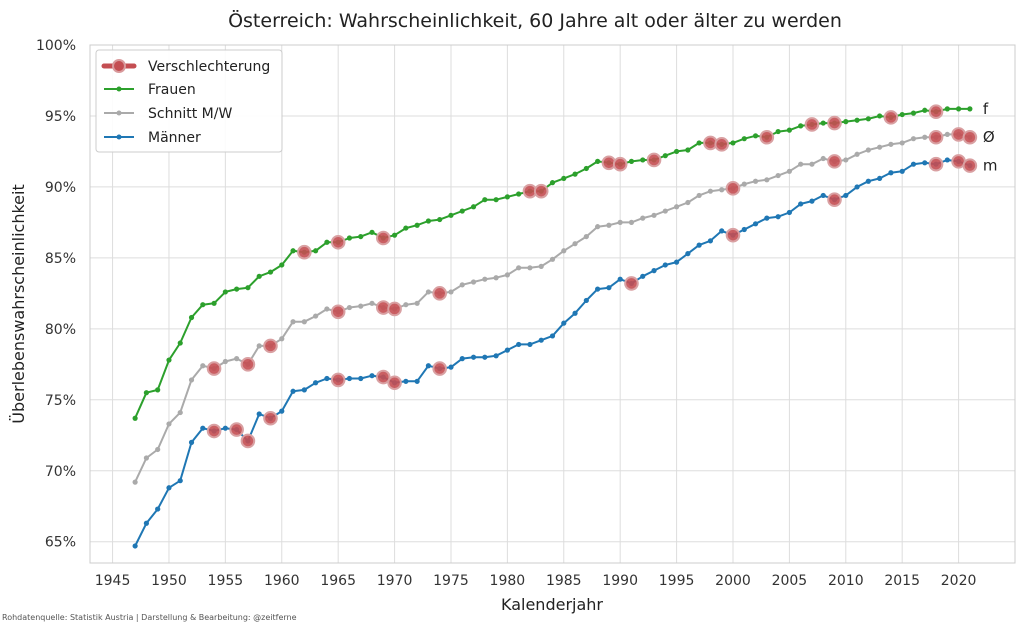 The width and height of the screenshot is (1024, 624). What do you see at coordinates (169, 581) in the screenshot?
I see `x-tick-label: 1950` at bounding box center [169, 581].